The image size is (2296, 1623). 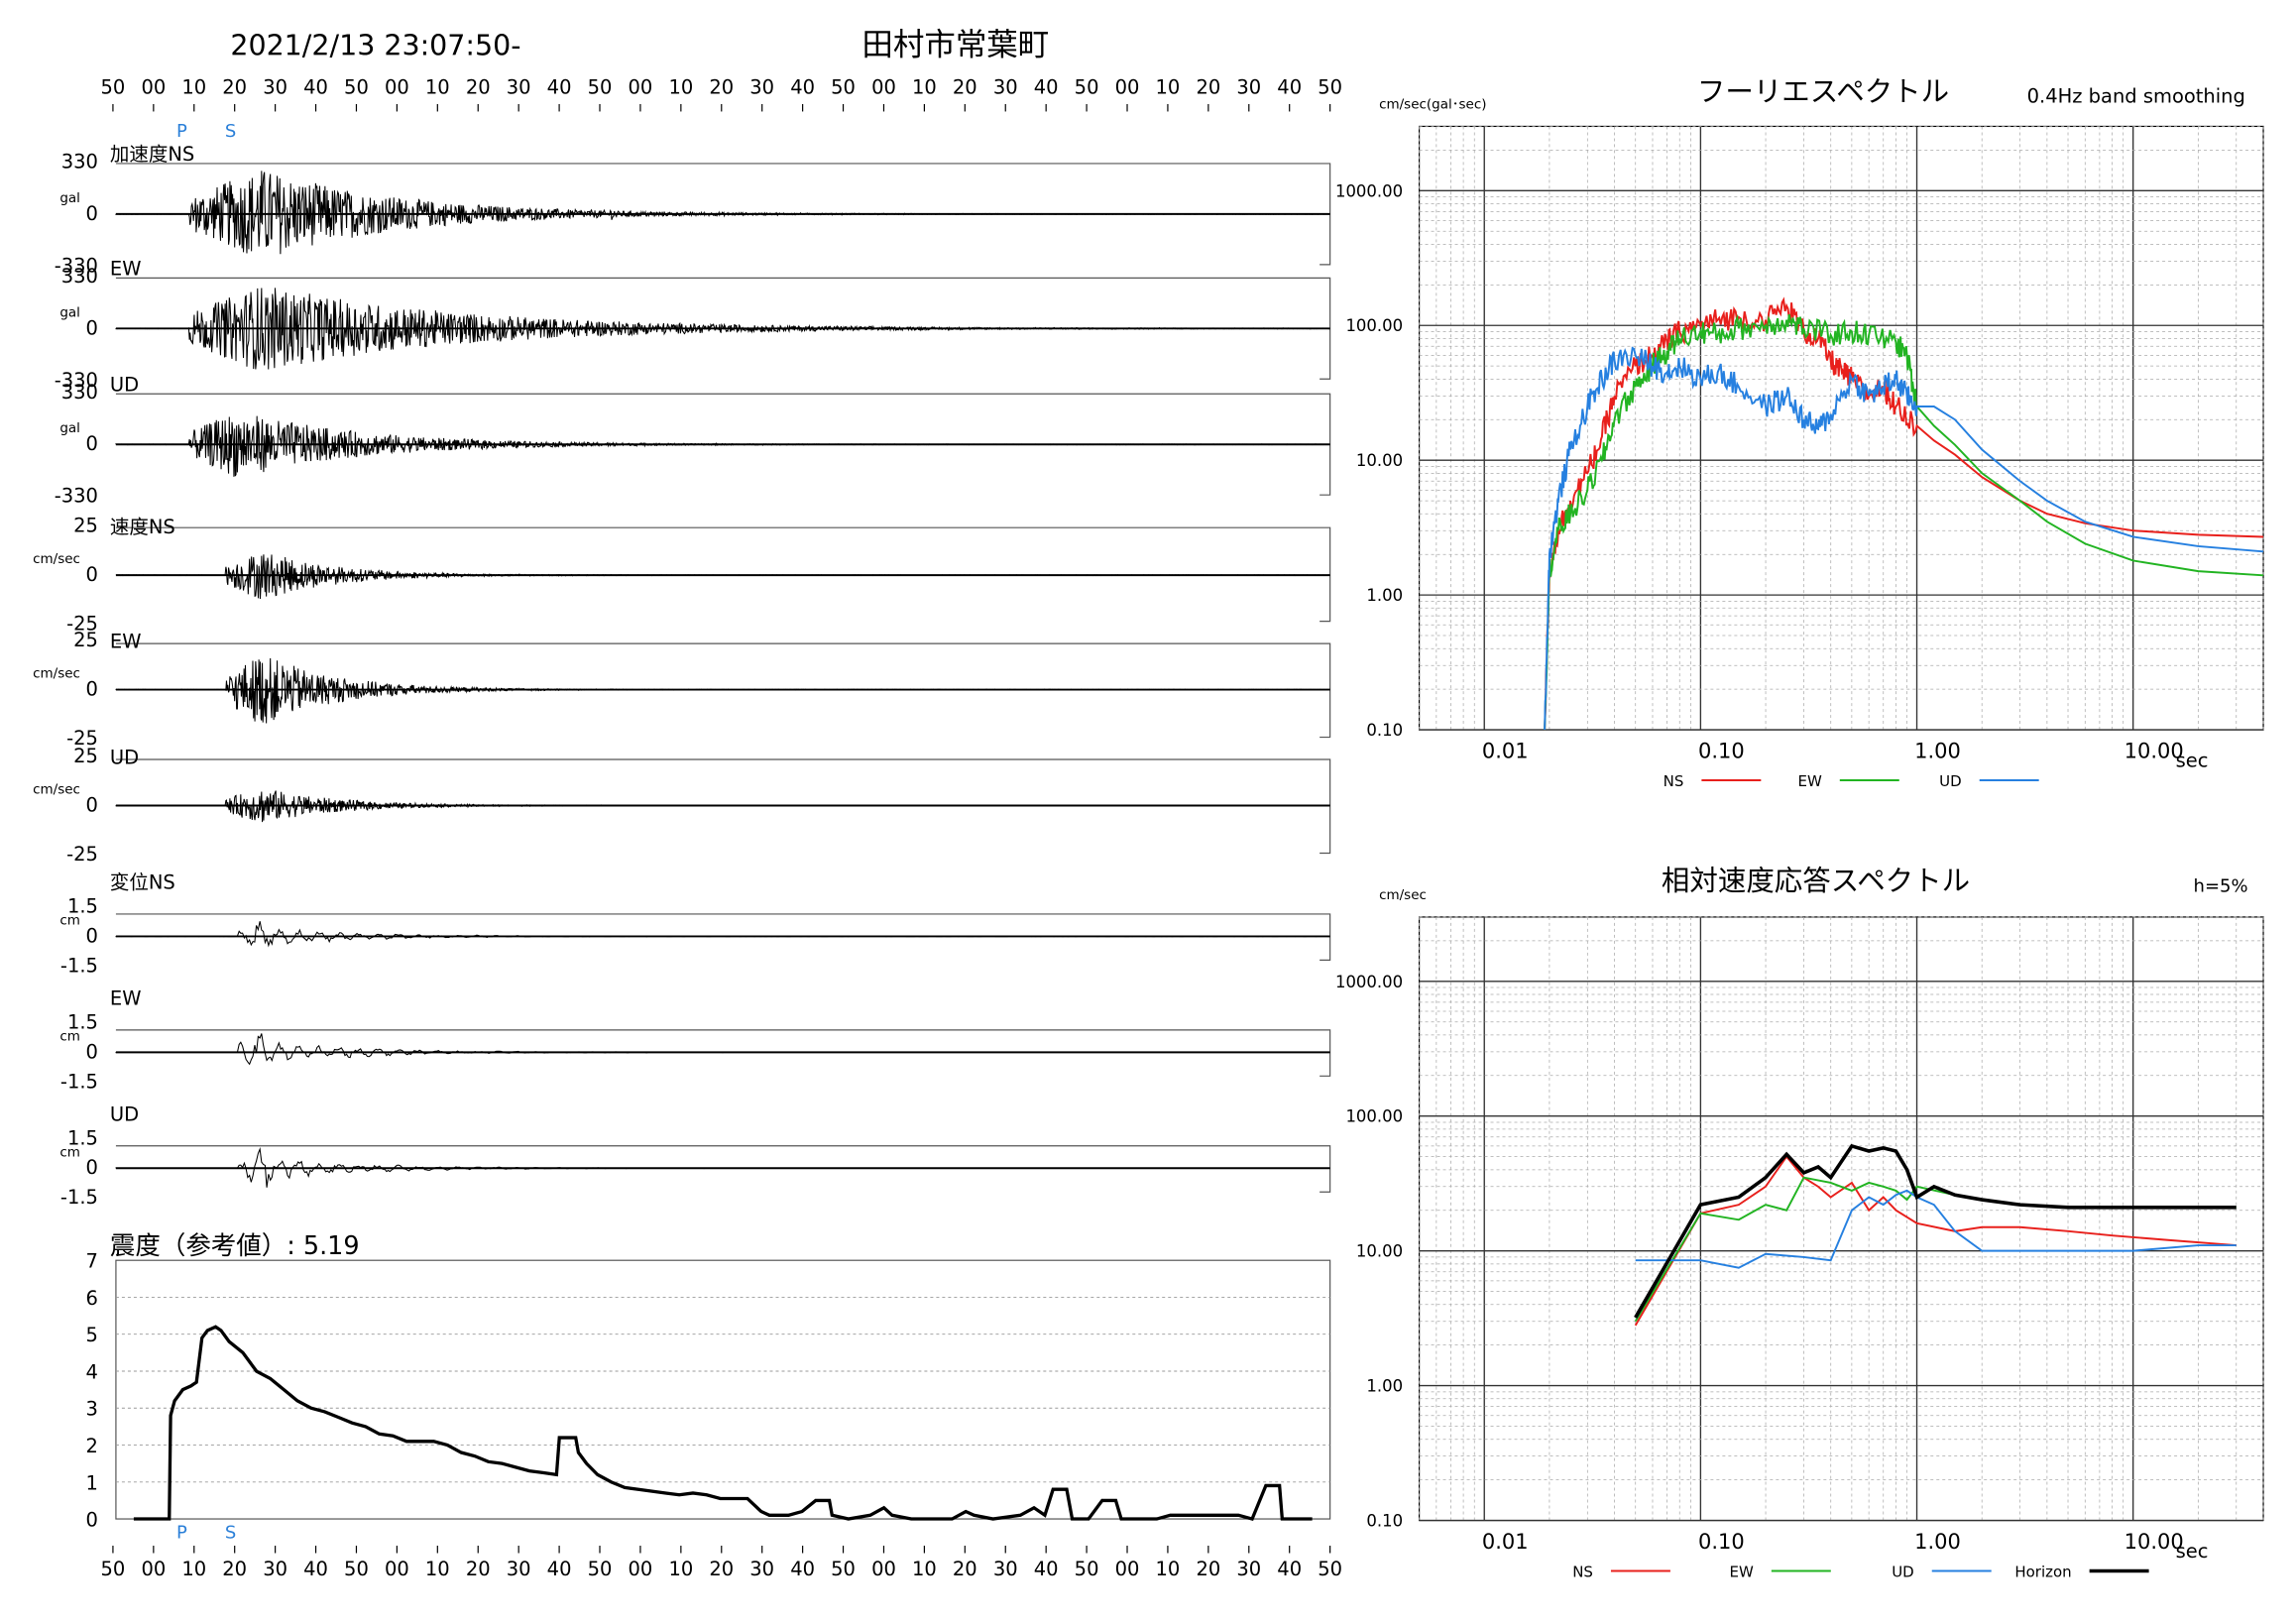 What do you see at coordinates (1722, 751) in the screenshot?
I see `x-tick-label: 0.10` at bounding box center [1722, 751].